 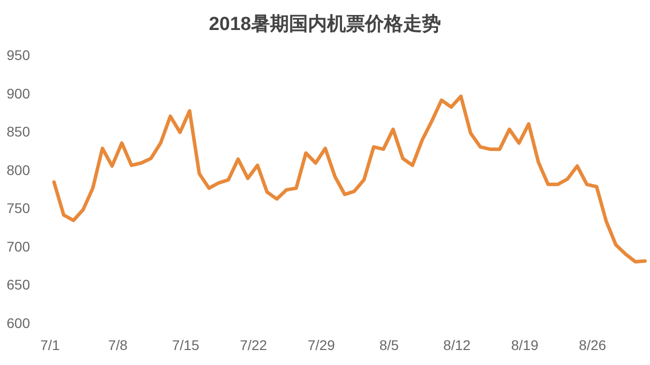 What do you see at coordinates (389, 345) in the screenshot?
I see `x-tick-label: 8/5` at bounding box center [389, 345].